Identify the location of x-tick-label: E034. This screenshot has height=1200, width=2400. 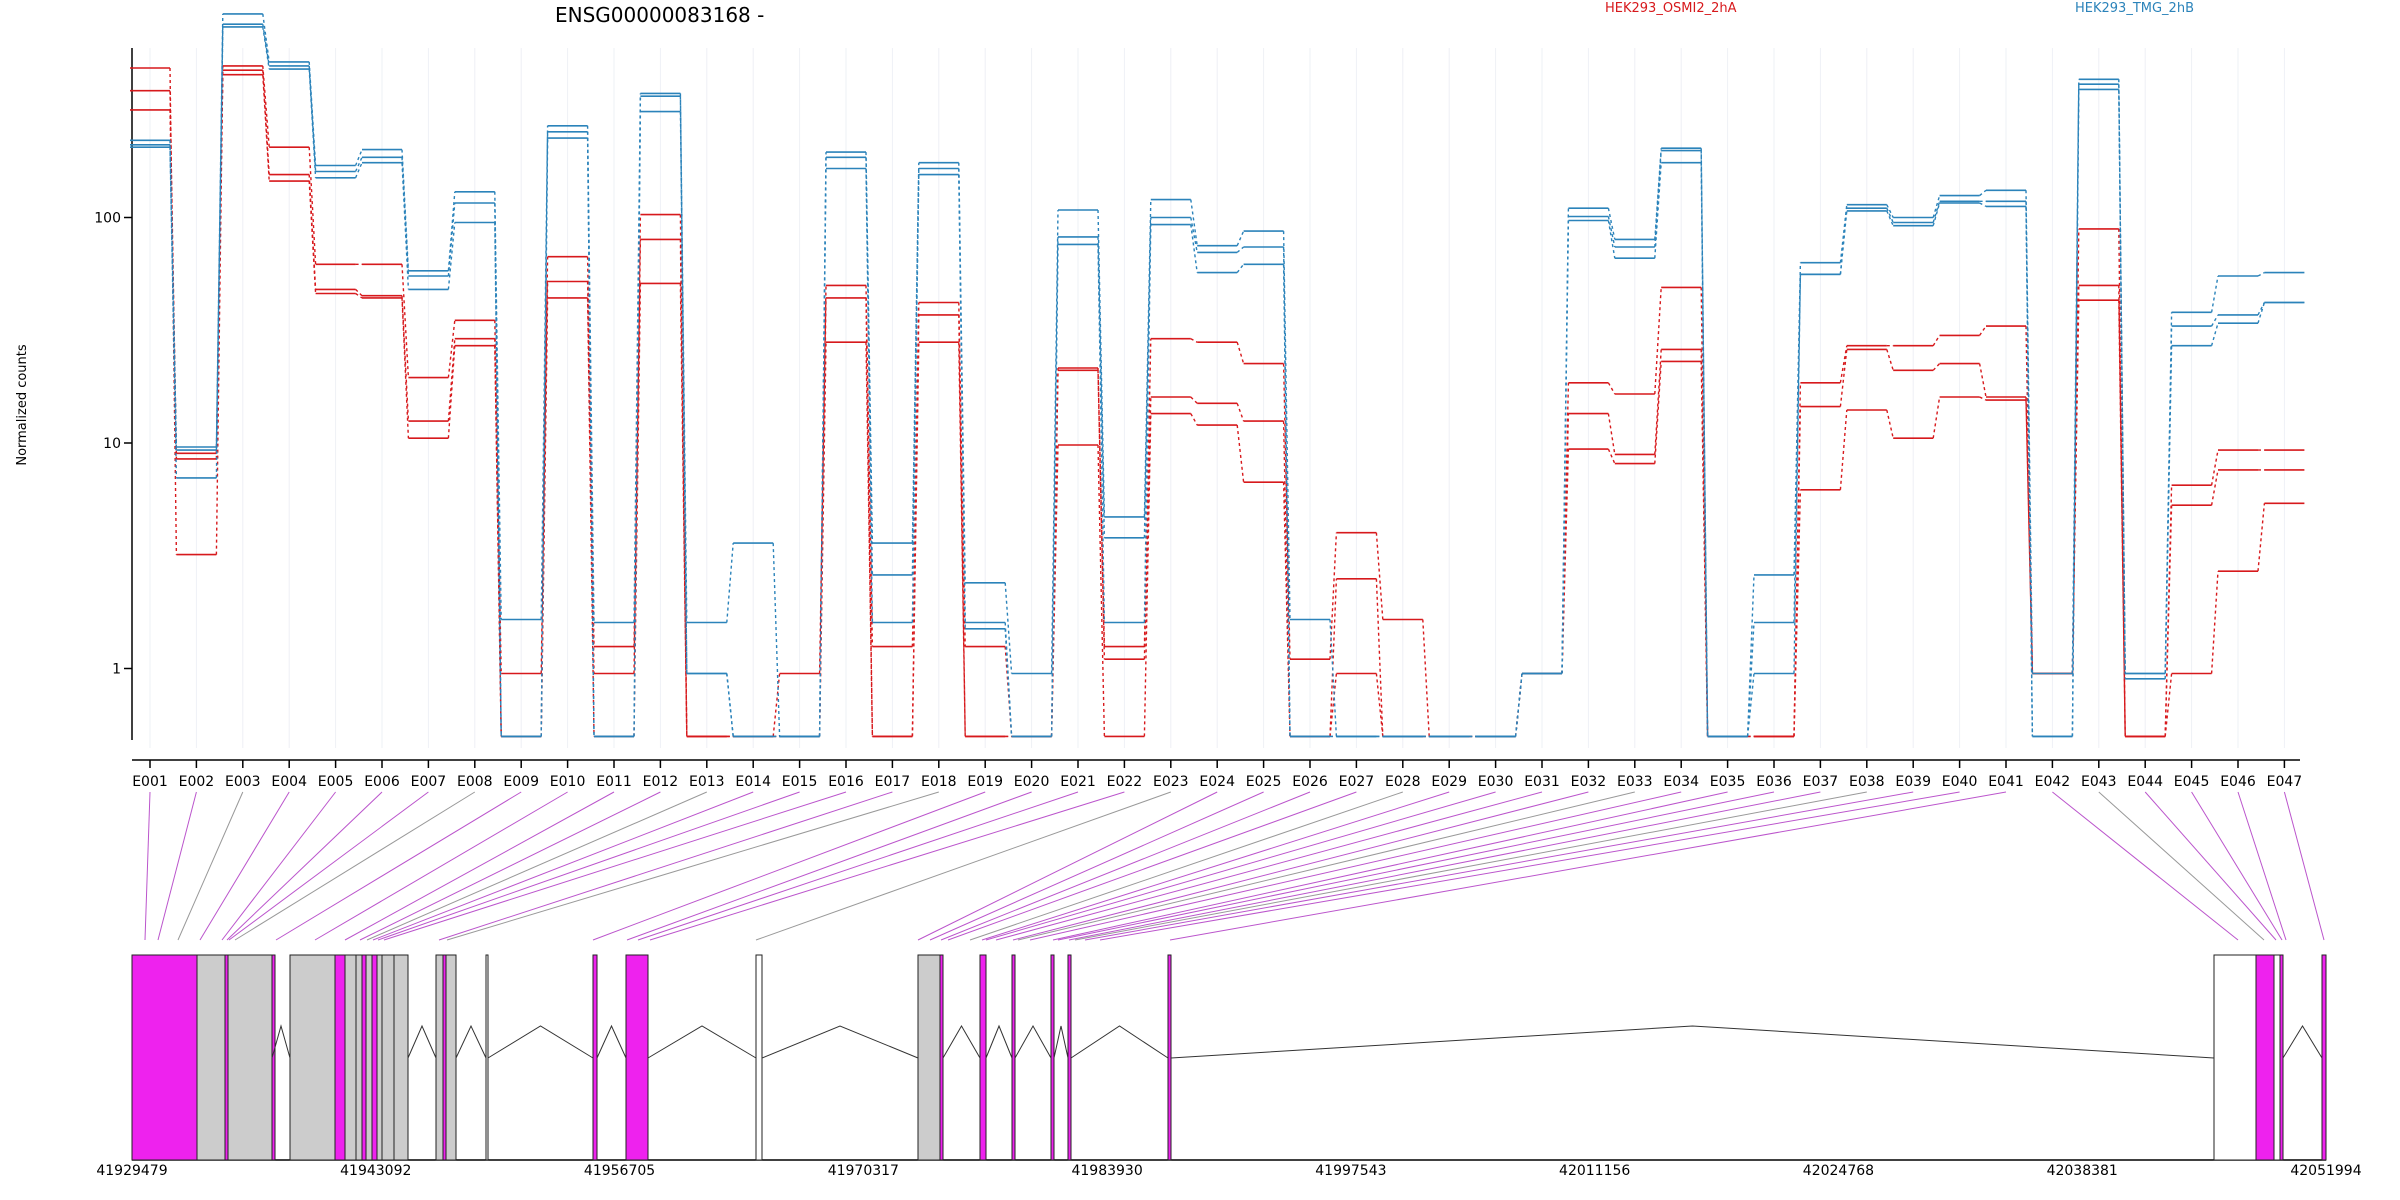
(1681, 782).